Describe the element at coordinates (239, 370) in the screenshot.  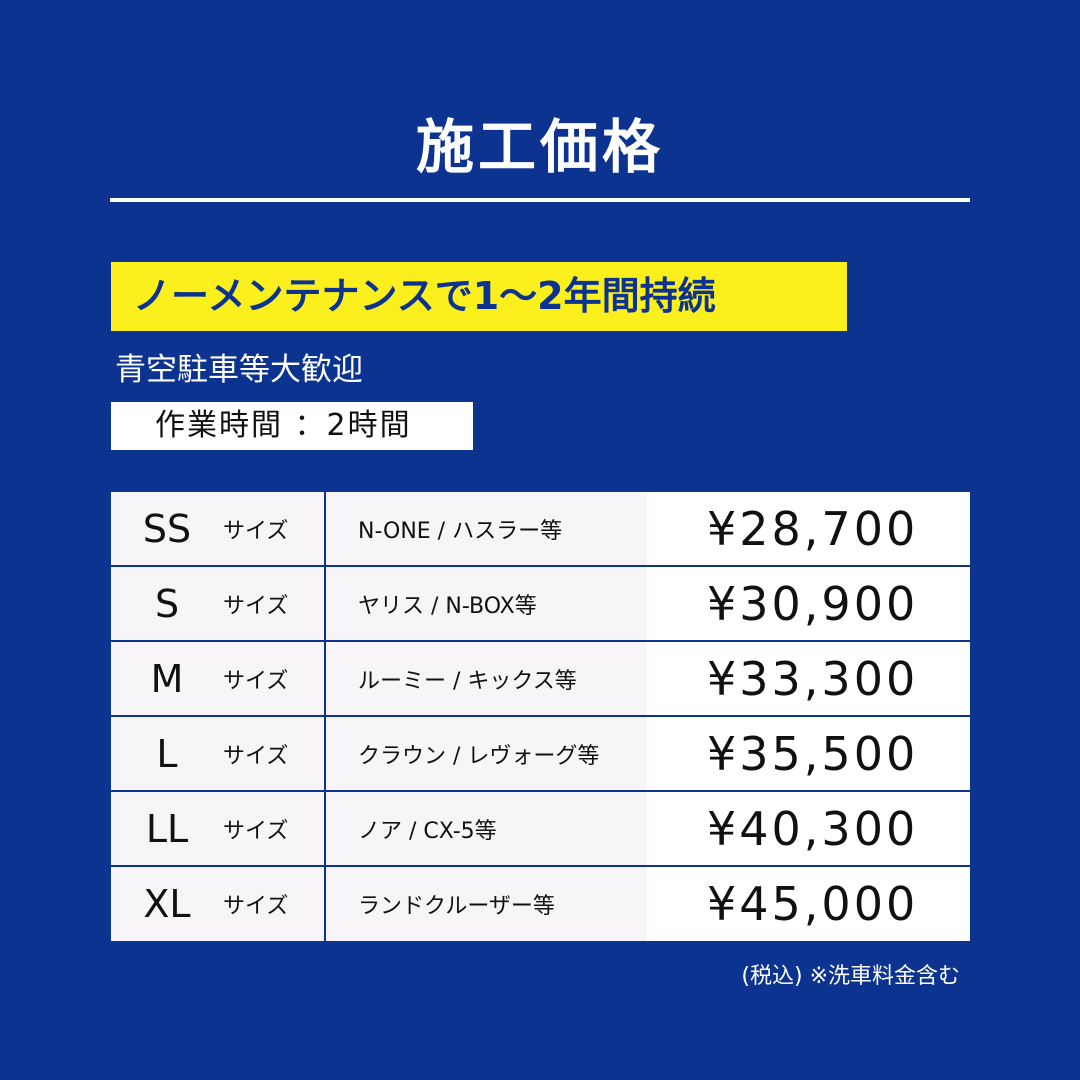
I see `subtitle: 青空駐車等大歓迎` at that location.